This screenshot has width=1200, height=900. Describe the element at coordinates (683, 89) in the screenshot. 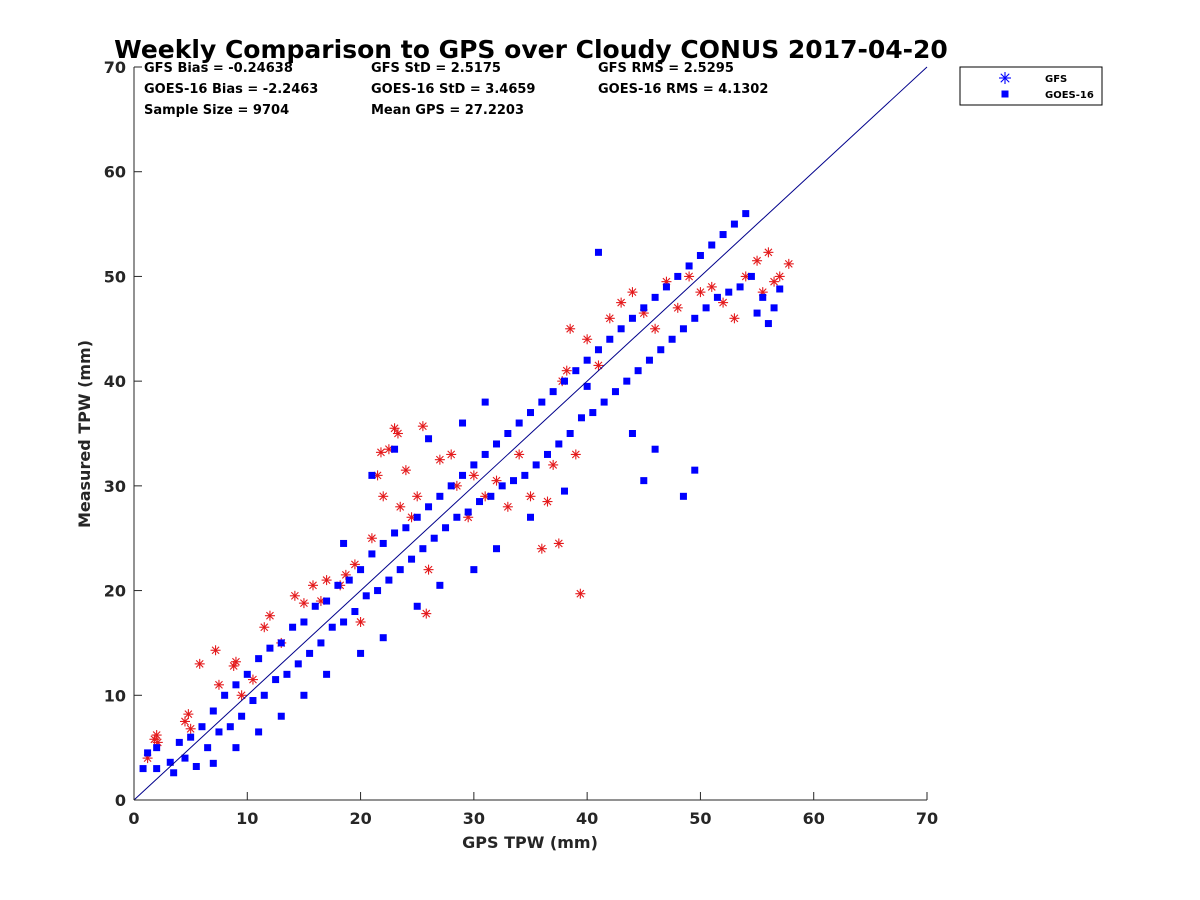

I see `stat-goes-rms: GOES-16 RMS = 4.1302` at that location.